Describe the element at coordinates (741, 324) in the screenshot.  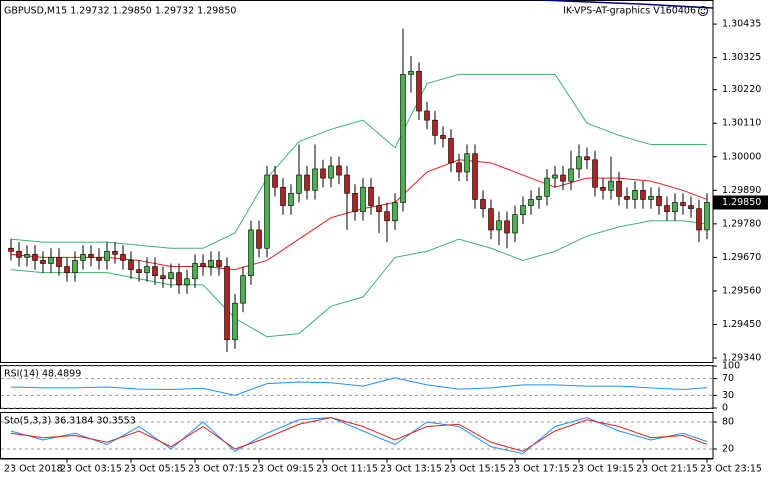
I see `y-tick-label: 1.29450` at that location.